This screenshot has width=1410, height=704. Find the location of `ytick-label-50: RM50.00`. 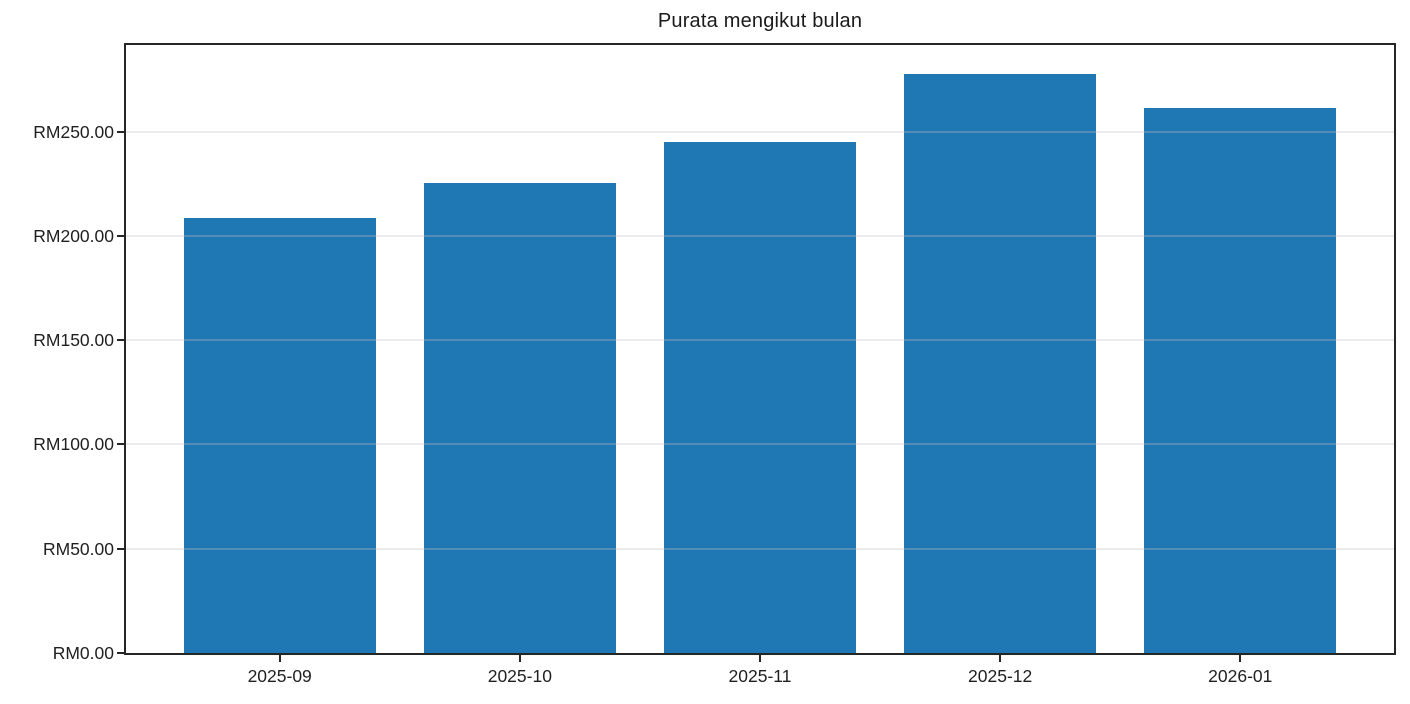

ytick-label-50: RM50.00 is located at coordinates (78, 548).